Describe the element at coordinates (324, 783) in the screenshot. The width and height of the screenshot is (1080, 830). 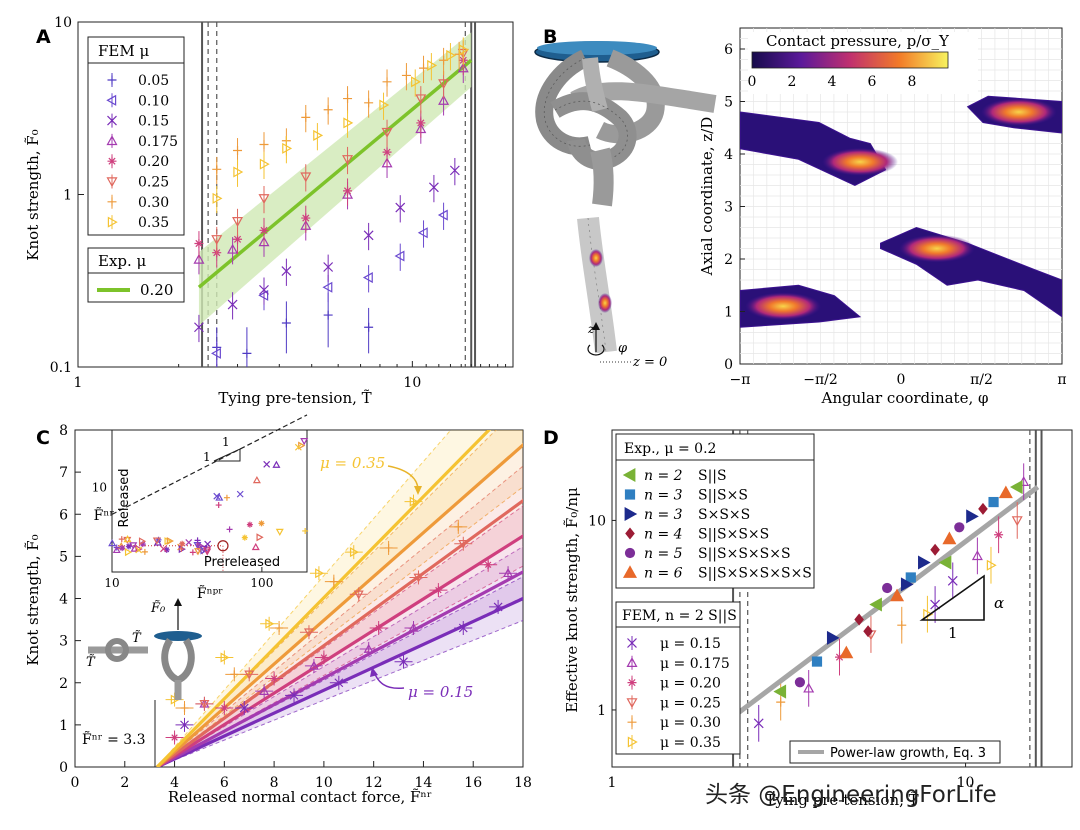
I see `c-xtick-label: 10` at that location.